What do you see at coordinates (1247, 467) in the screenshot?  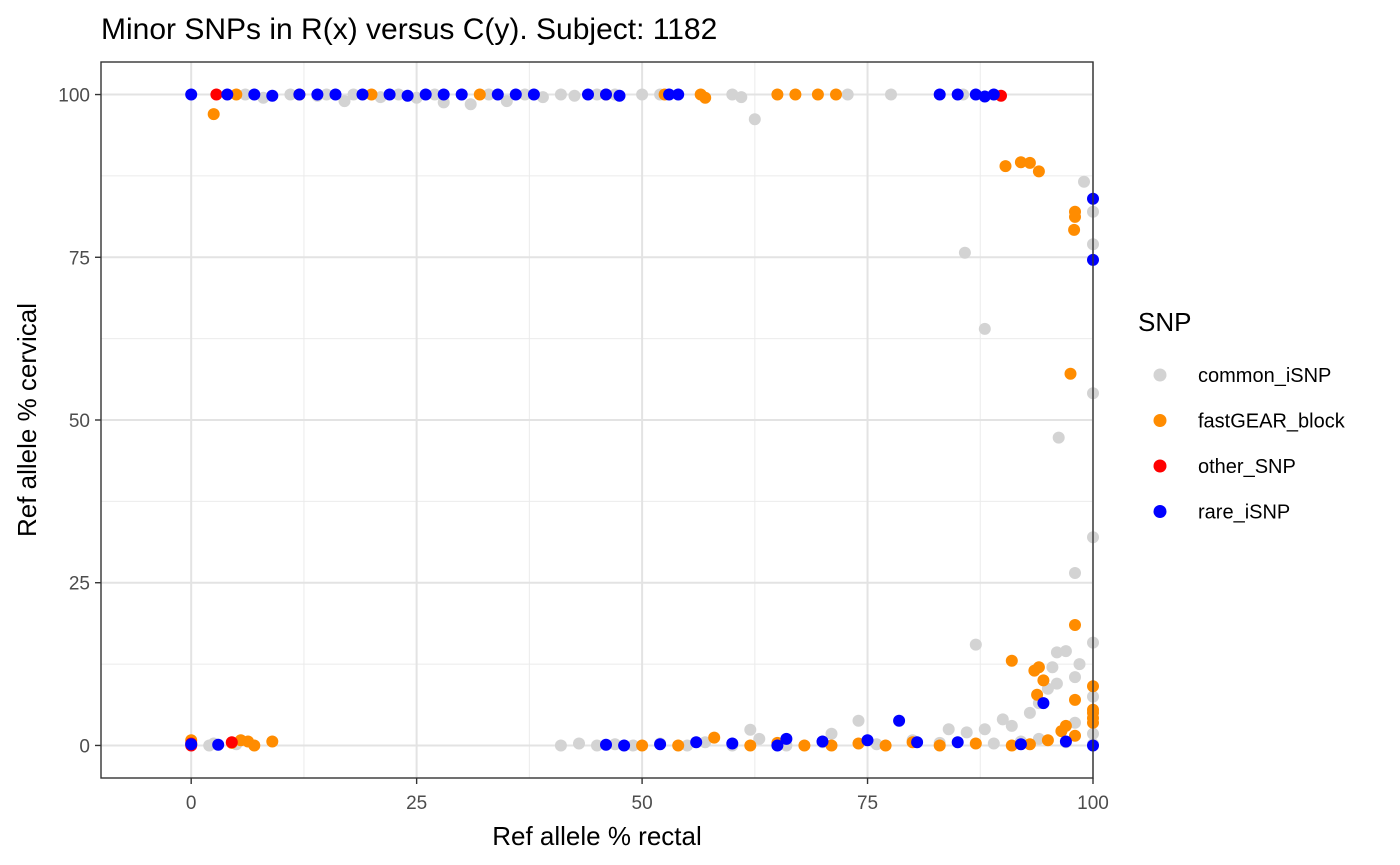 I see `legend-label: other_SNP` at bounding box center [1247, 467].